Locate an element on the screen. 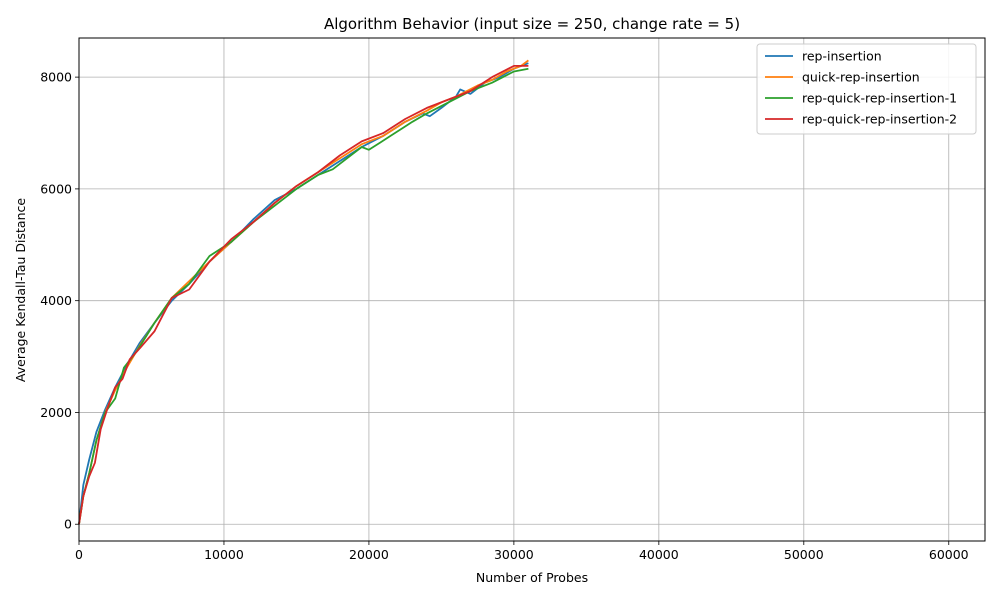 This screenshot has width=1000, height=600. x-axis-label: Number of Probes is located at coordinates (532, 577).